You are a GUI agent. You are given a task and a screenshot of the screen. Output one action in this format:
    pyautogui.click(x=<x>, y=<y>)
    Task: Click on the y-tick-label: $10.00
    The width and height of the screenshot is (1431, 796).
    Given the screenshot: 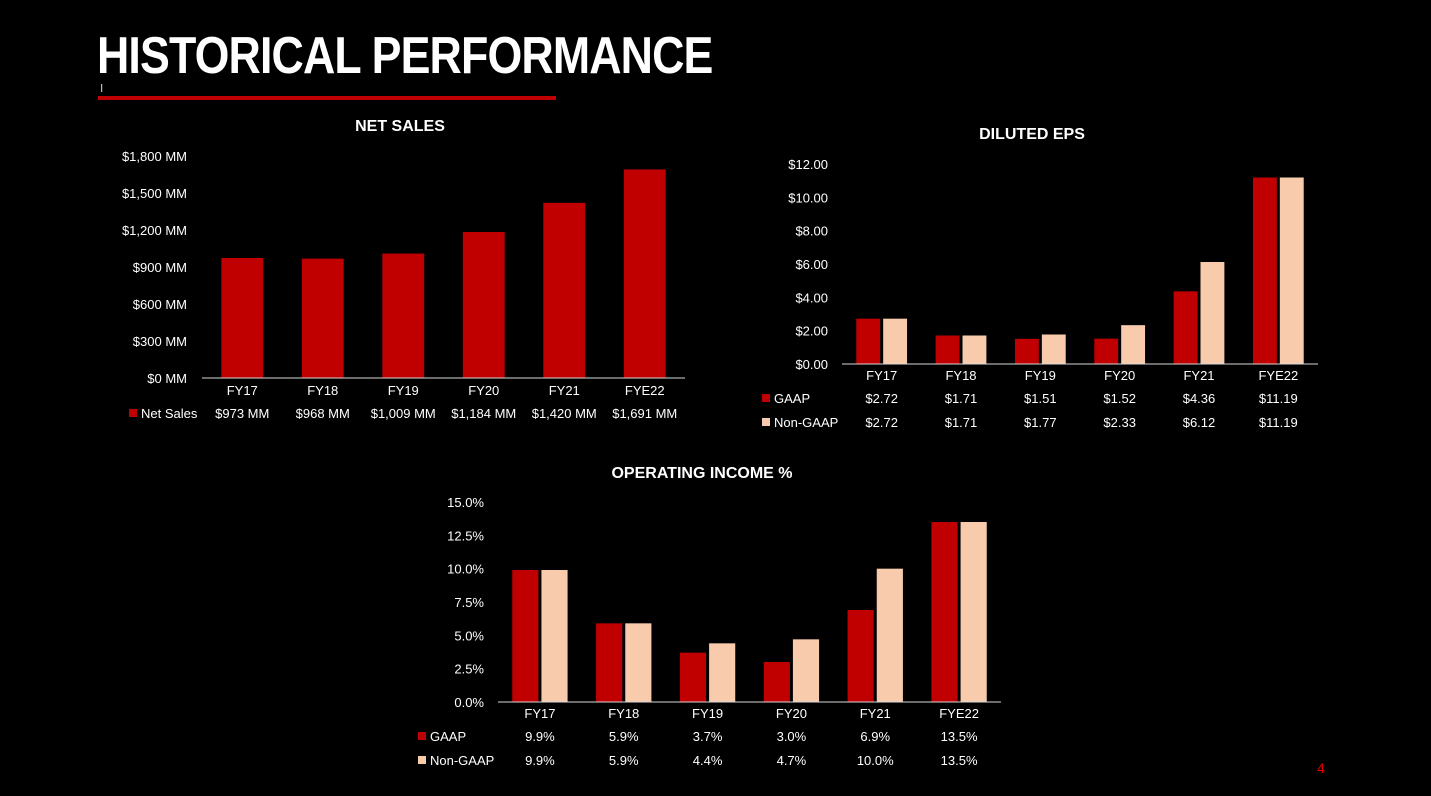 What is the action you would take?
    pyautogui.click(x=808, y=197)
    